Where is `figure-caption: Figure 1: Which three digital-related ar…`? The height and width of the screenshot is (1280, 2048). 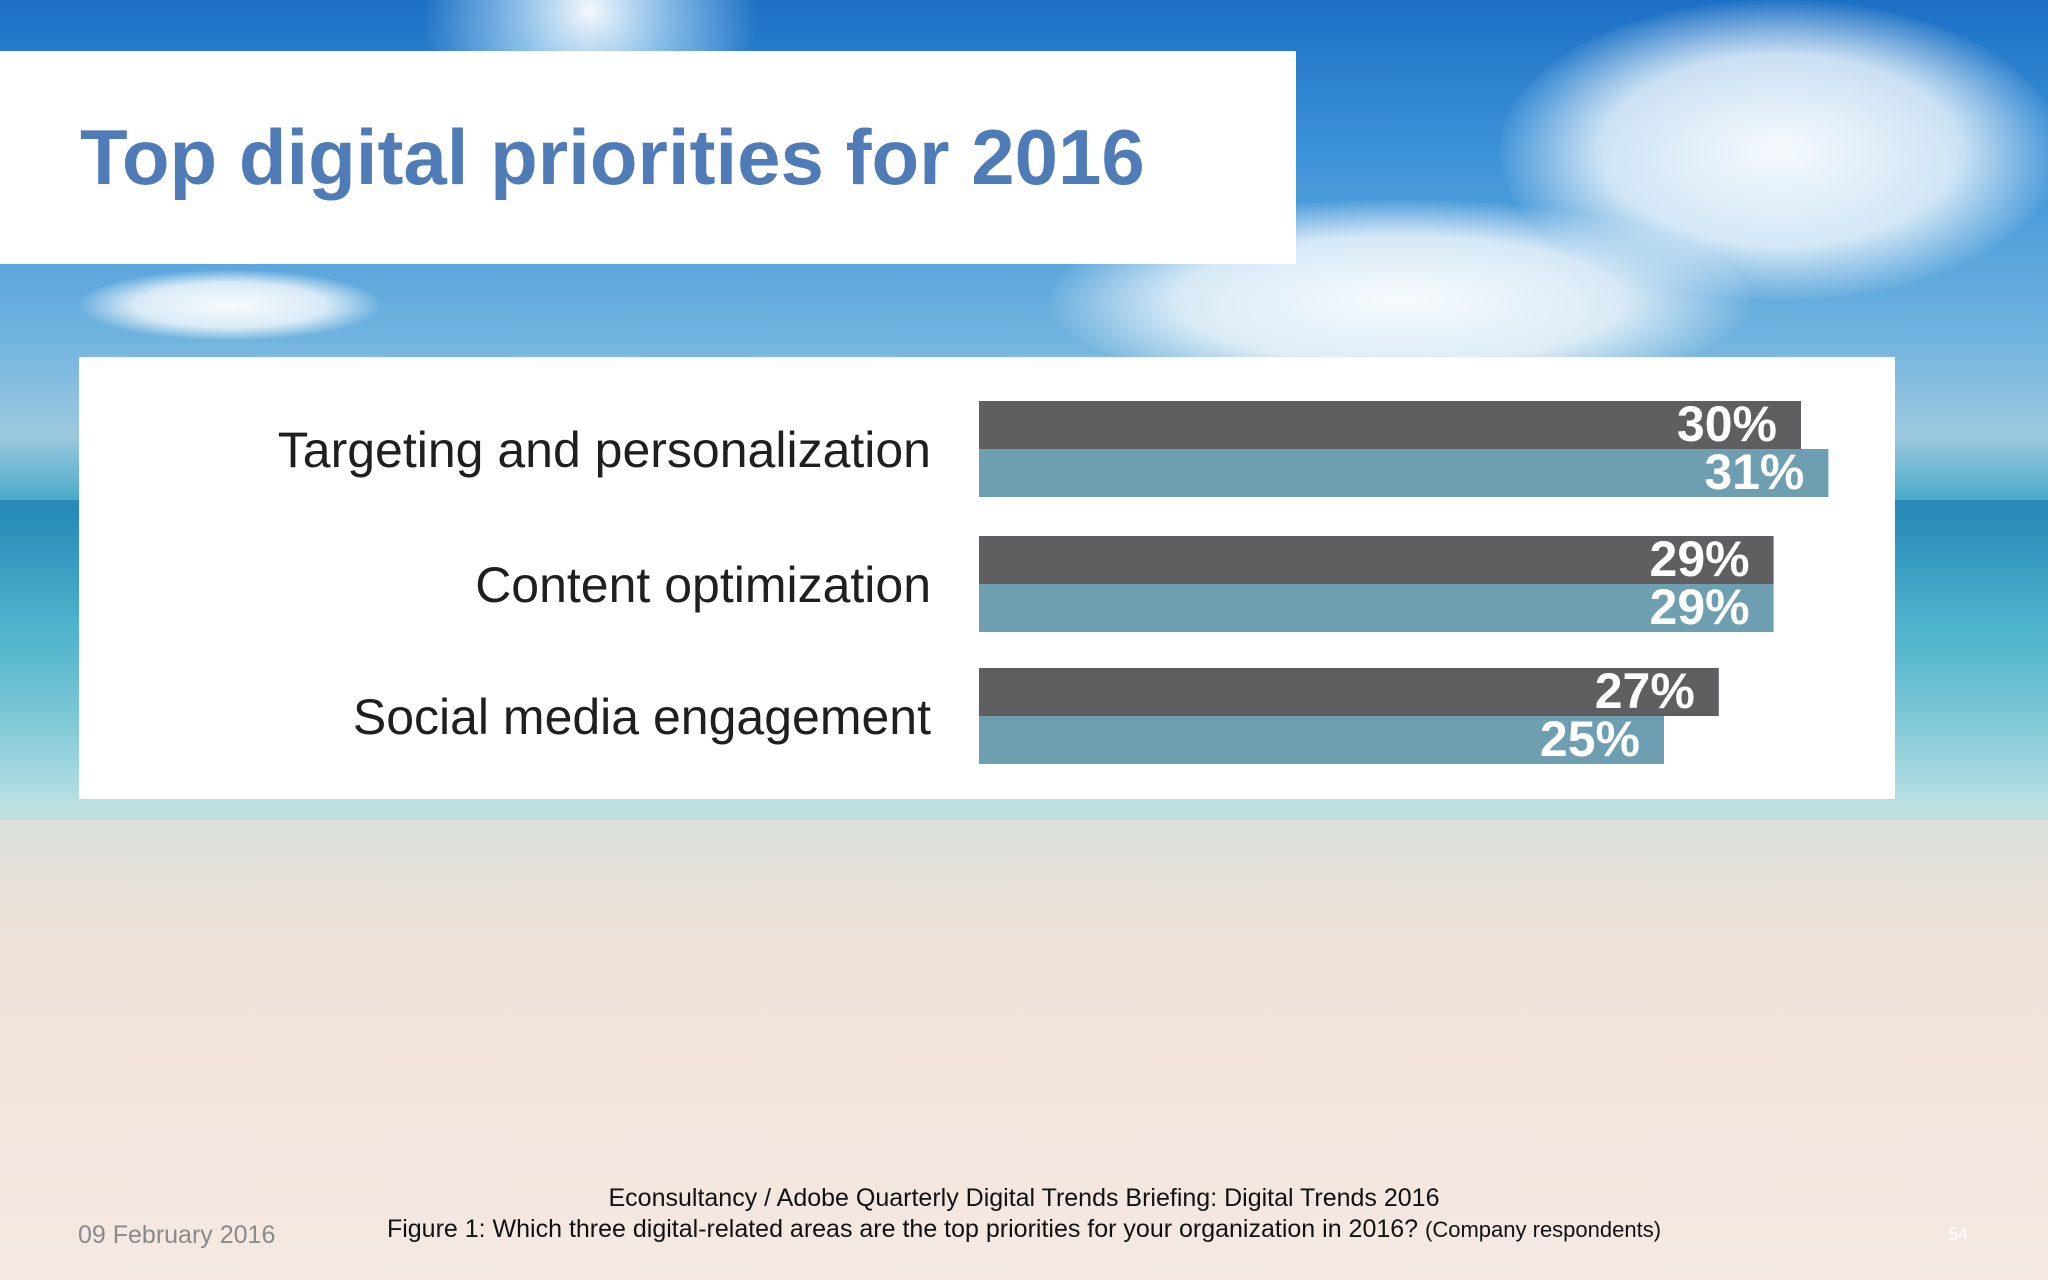 figure-caption: Figure 1: Which three digital-related ar… is located at coordinates (1024, 1229).